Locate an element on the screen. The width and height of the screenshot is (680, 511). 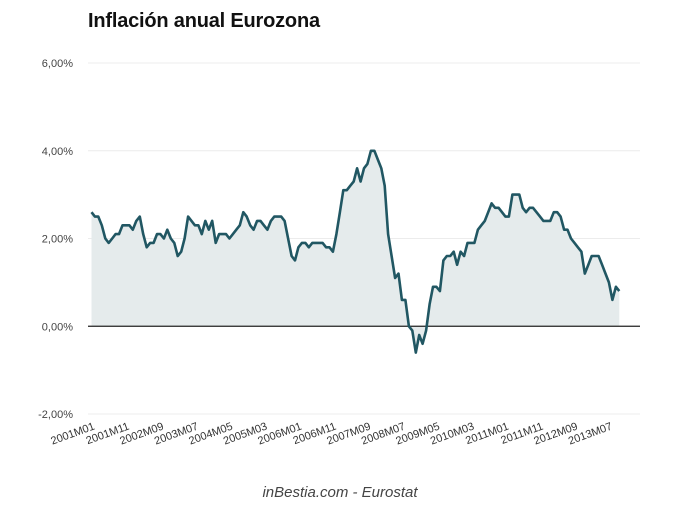
y-tick-label: -2,00% is located at coordinates (55, 415).